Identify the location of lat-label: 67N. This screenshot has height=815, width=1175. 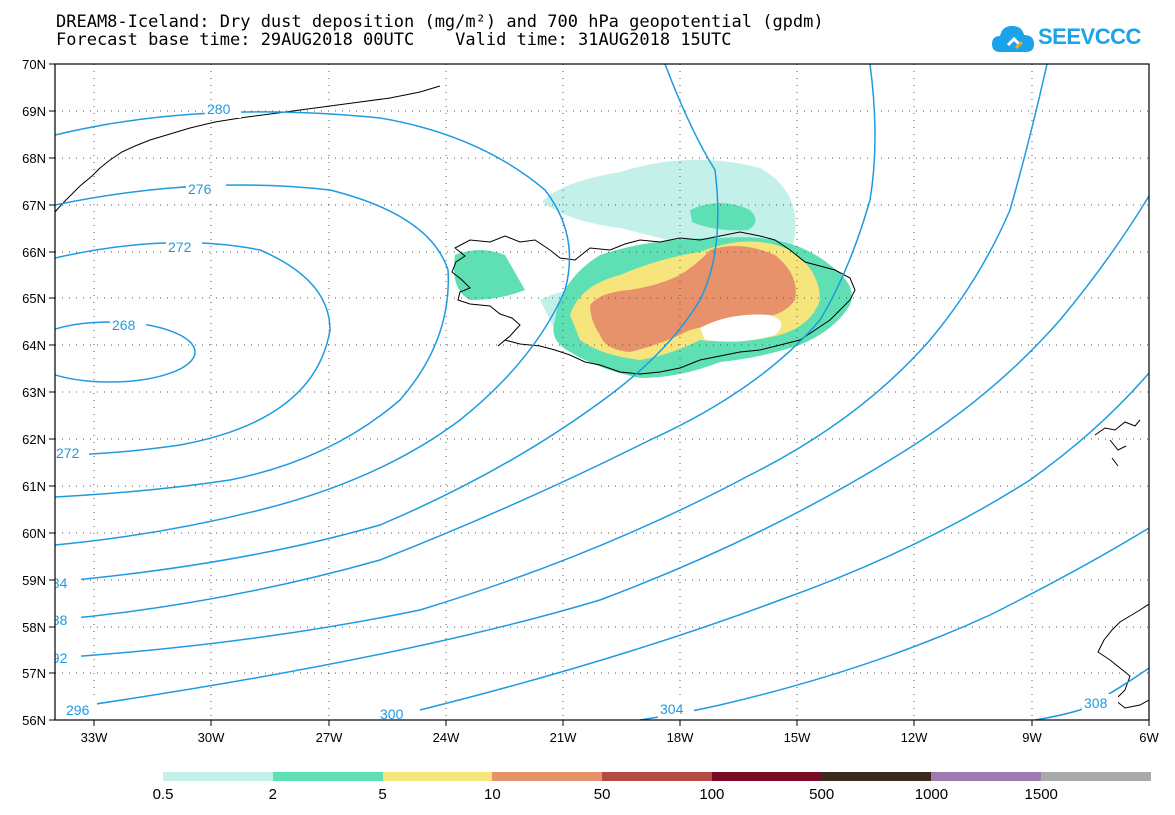
(34, 205).